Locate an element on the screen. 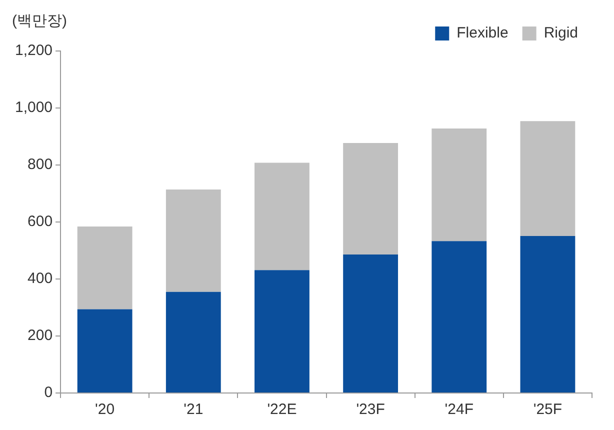 This screenshot has height=430, width=614. y-tick-label: 600 is located at coordinates (40, 221).